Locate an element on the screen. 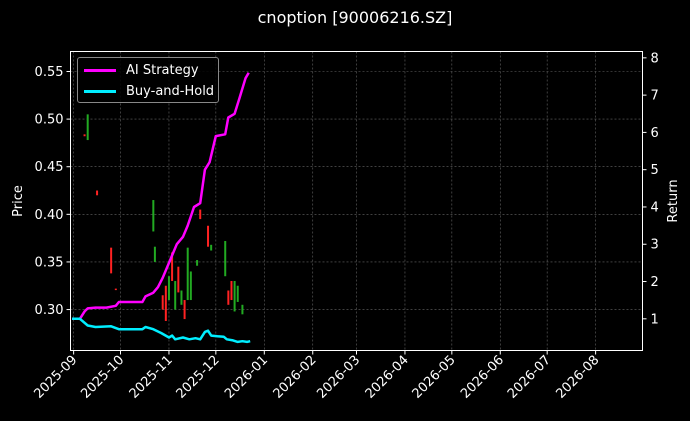 The width and height of the screenshot is (690, 421). y2-tick-label: 6 is located at coordinates (655, 133).